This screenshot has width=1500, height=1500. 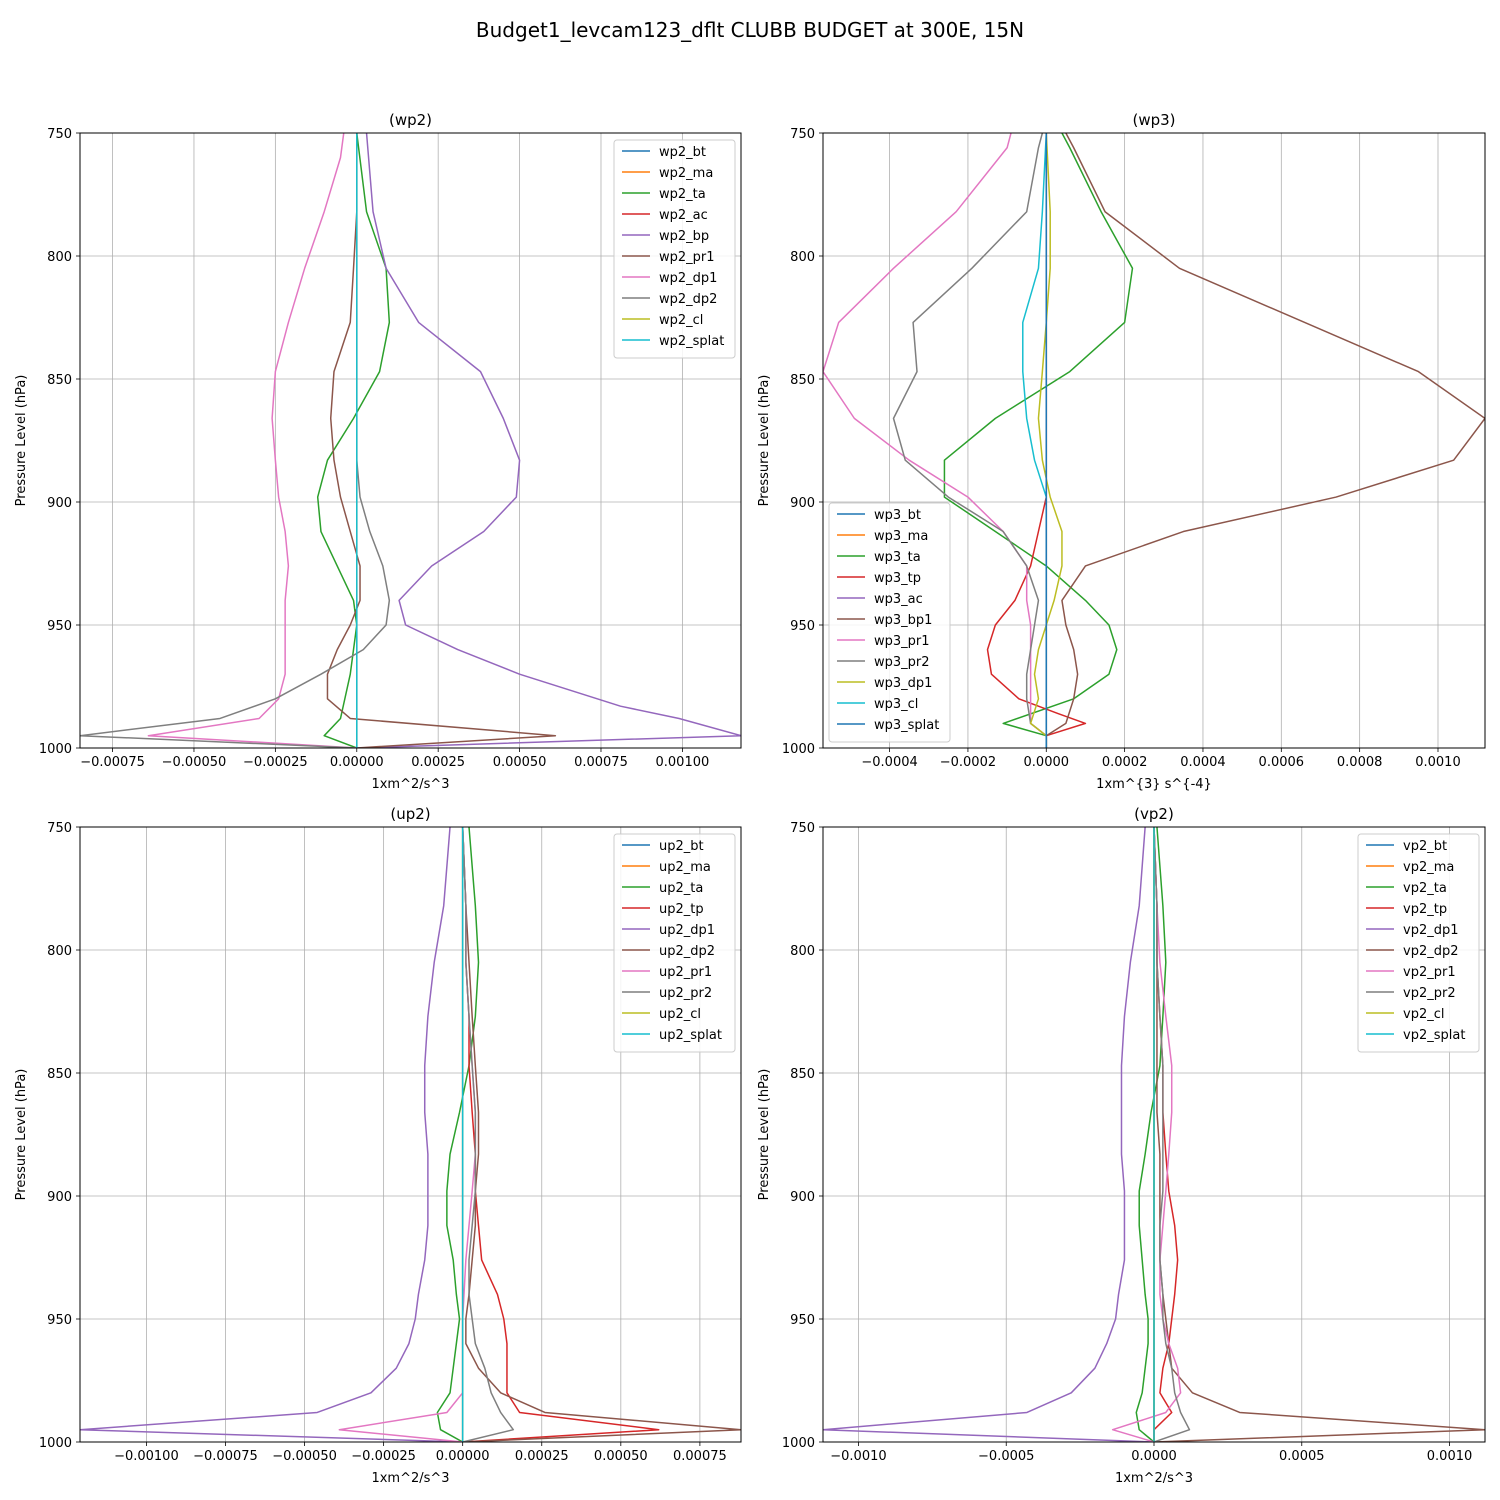 What do you see at coordinates (1302, 1456) in the screenshot?
I see `x-tick-label: 0.0005` at bounding box center [1302, 1456].